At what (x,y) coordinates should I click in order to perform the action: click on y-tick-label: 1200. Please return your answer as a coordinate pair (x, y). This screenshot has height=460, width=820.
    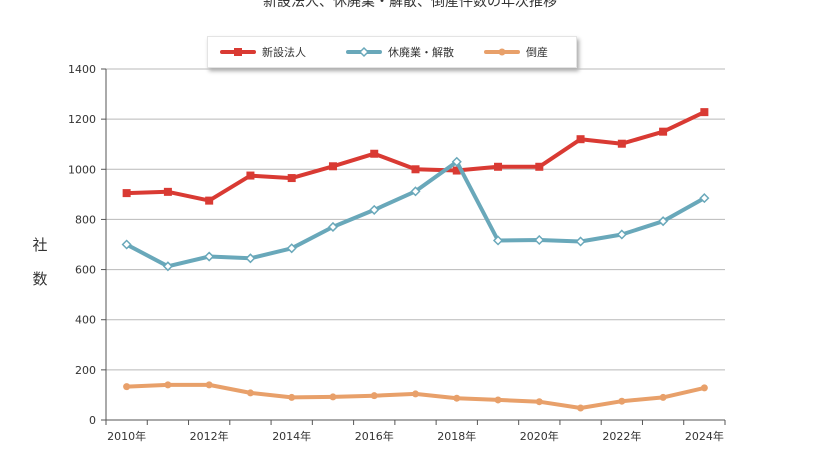
    Looking at the image, I should click on (82, 119).